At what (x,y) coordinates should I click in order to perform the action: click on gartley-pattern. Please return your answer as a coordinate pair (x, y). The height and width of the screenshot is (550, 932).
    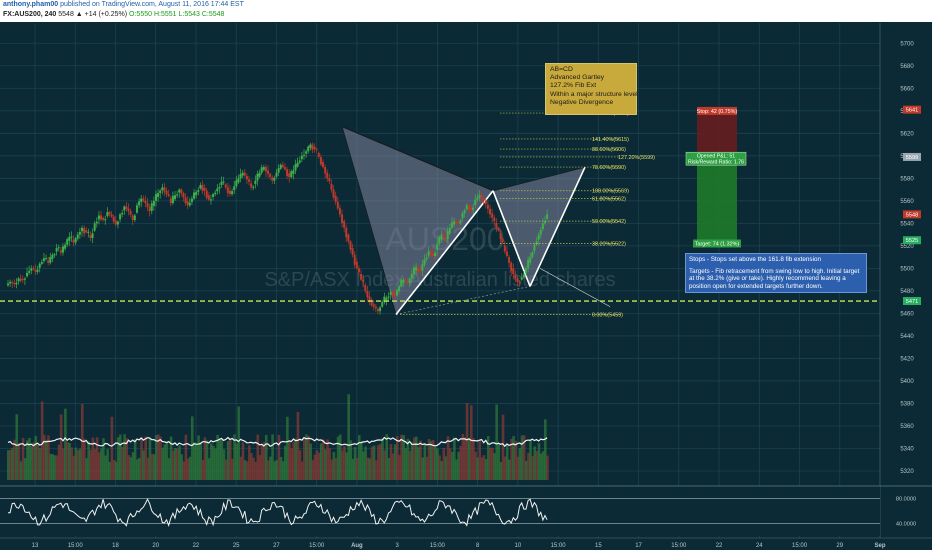
    Looking at the image, I should click on (476, 220).